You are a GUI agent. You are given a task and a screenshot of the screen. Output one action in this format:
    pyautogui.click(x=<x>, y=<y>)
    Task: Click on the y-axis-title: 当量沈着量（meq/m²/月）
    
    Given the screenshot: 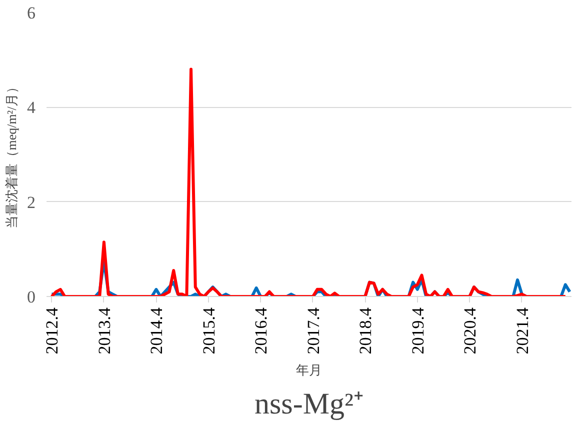 What is the action you would take?
    pyautogui.click(x=11, y=154)
    